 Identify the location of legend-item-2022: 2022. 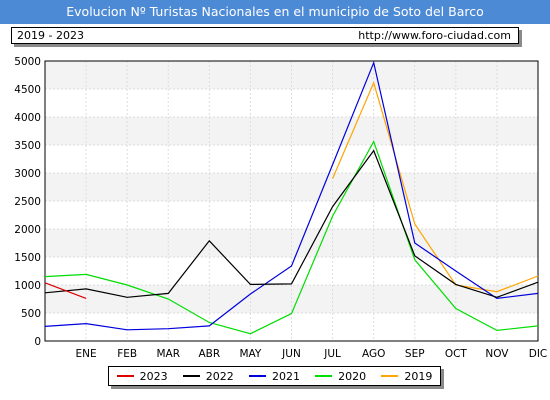
(208, 376).